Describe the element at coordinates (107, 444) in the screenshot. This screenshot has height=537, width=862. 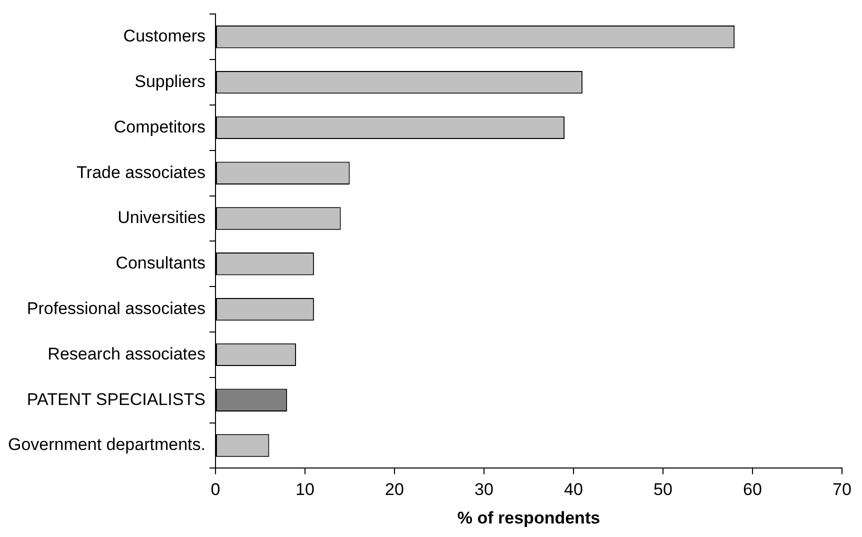
I see `y-tick-label: Government departments.` at that location.